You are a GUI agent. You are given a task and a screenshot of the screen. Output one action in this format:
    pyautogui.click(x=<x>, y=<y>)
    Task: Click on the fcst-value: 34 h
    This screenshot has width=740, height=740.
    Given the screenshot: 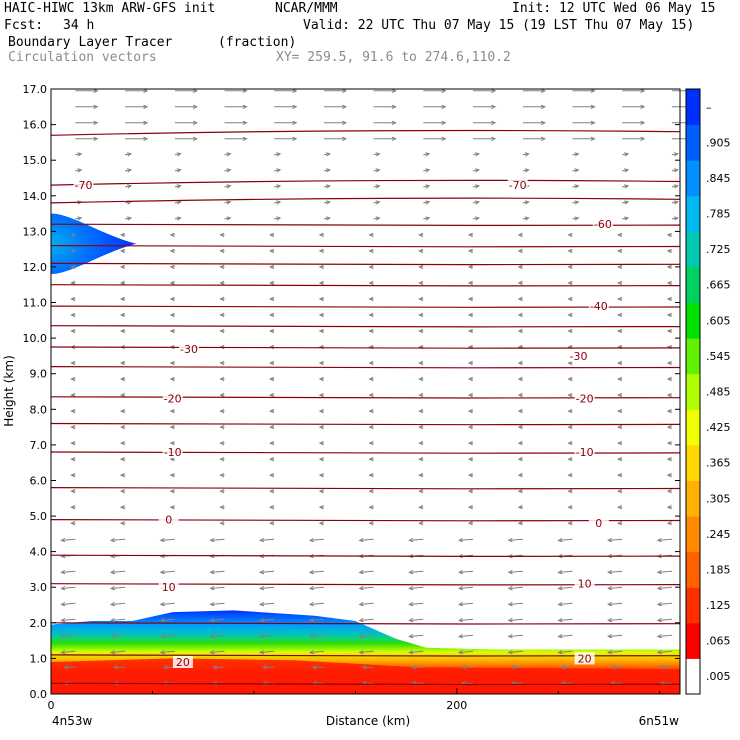 What is the action you would take?
    pyautogui.click(x=79, y=25)
    